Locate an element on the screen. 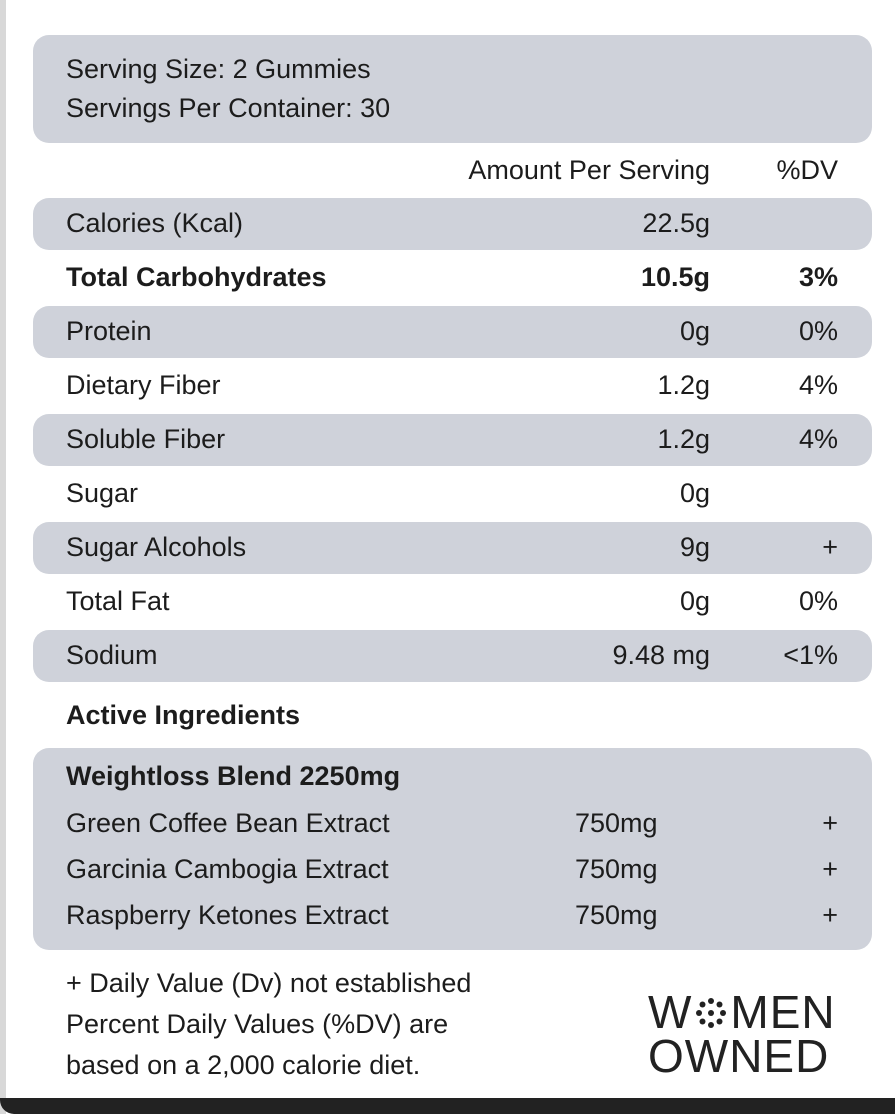 The height and width of the screenshot is (1114, 895). nutrient-name: Sugar is located at coordinates (102, 493).